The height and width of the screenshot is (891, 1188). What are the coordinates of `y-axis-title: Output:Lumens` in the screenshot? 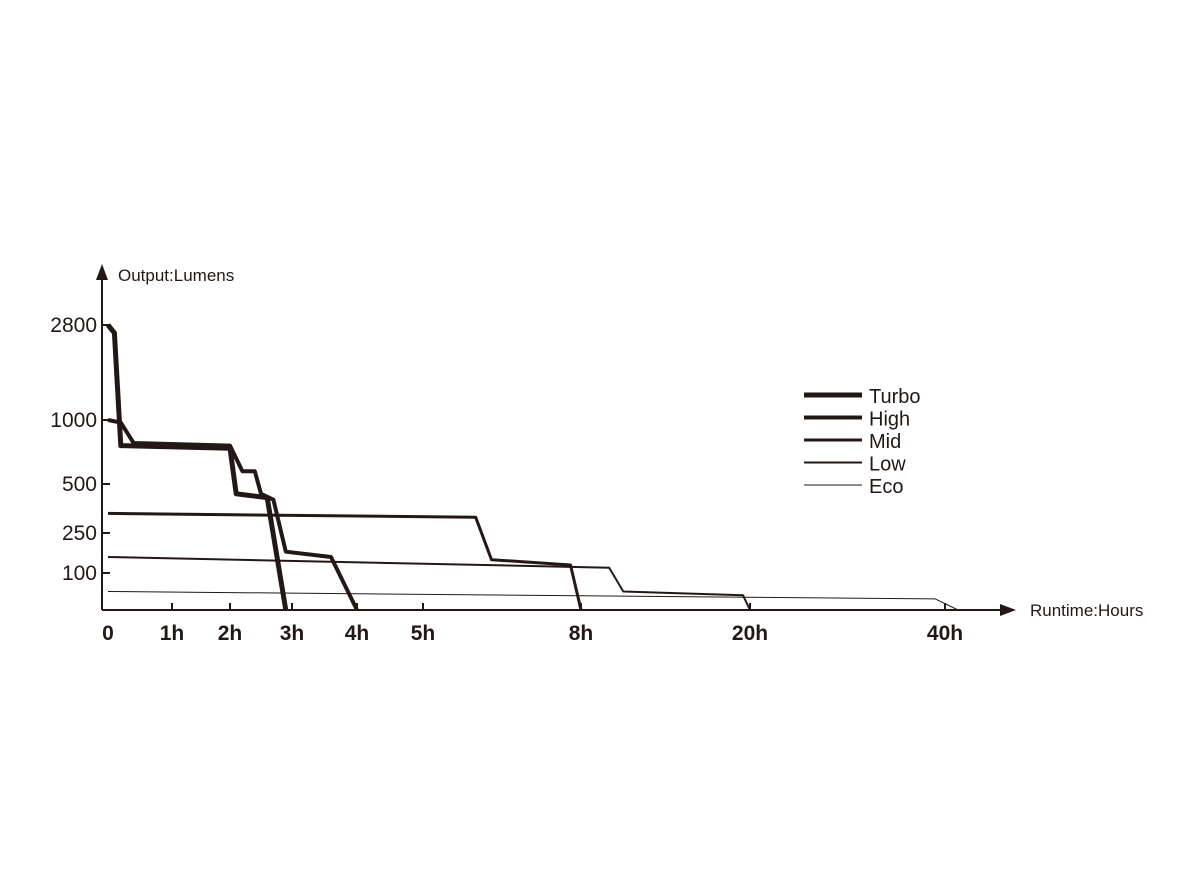 It's located at (176, 275).